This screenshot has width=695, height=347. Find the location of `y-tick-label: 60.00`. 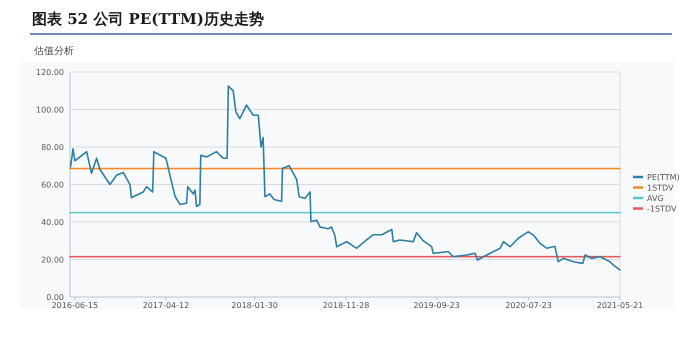

y-tick-label: 60.00 is located at coordinates (52, 185).